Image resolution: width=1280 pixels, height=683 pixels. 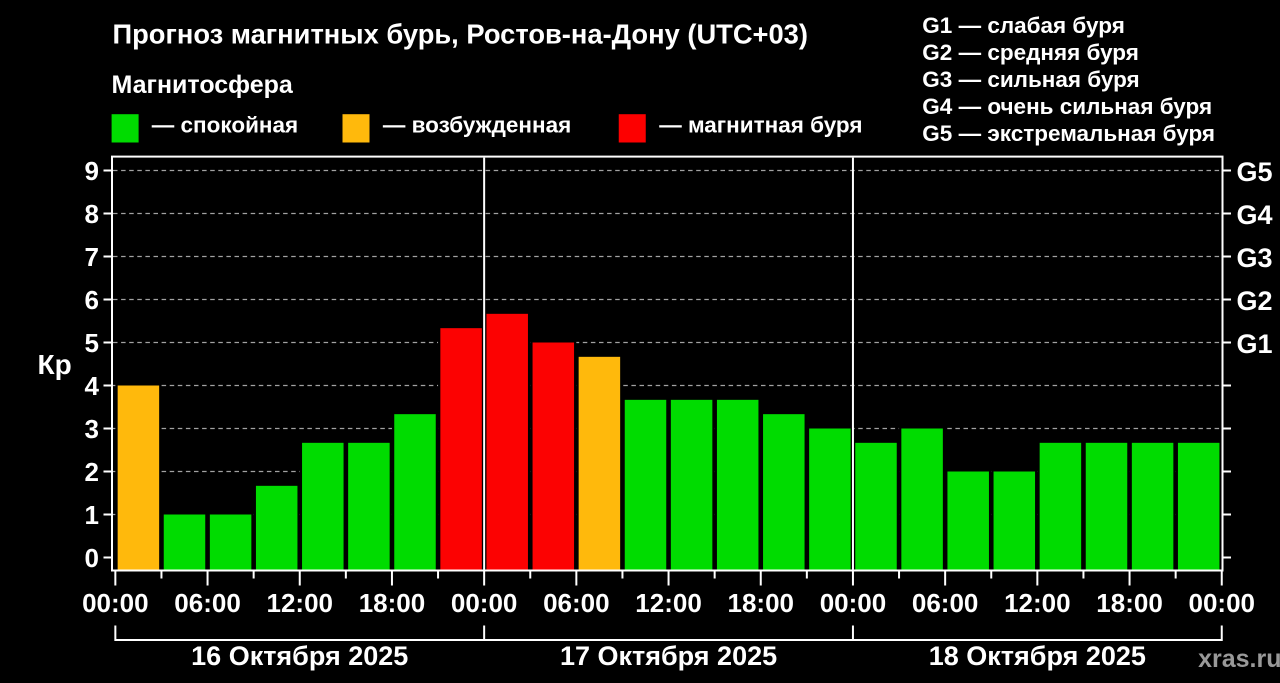 I want to click on svg-text: G4 — очень сильная буря, so click(x=1067, y=106).